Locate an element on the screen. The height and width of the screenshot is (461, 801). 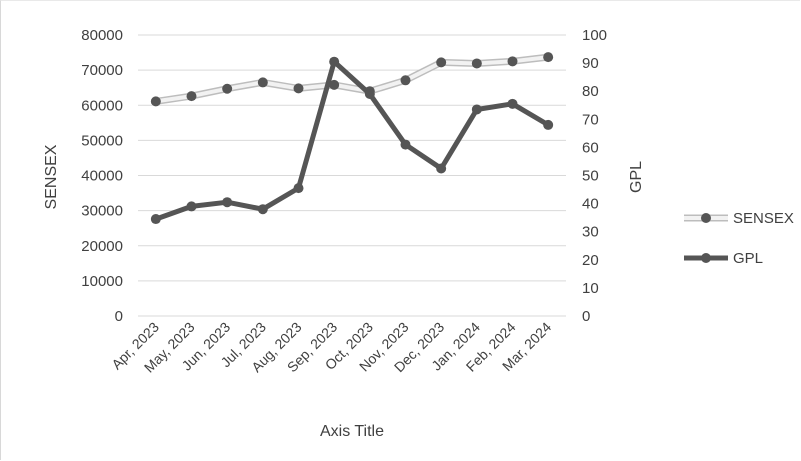
y-tick-label: 70000 is located at coordinates (102, 70).